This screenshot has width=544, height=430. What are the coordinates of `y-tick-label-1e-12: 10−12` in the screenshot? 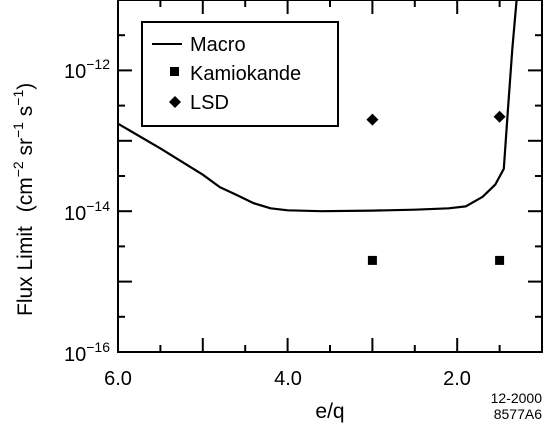 It's located at (87, 69).